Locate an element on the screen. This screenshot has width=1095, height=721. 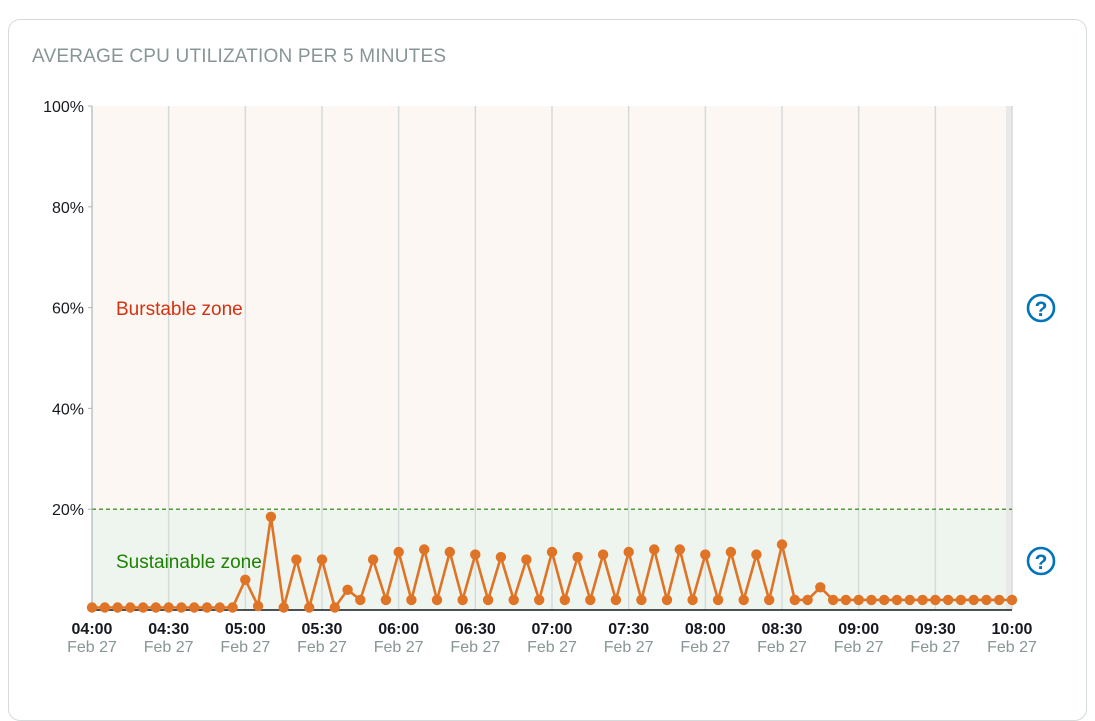
x-tick-time-label: 05:00 is located at coordinates (245, 629).